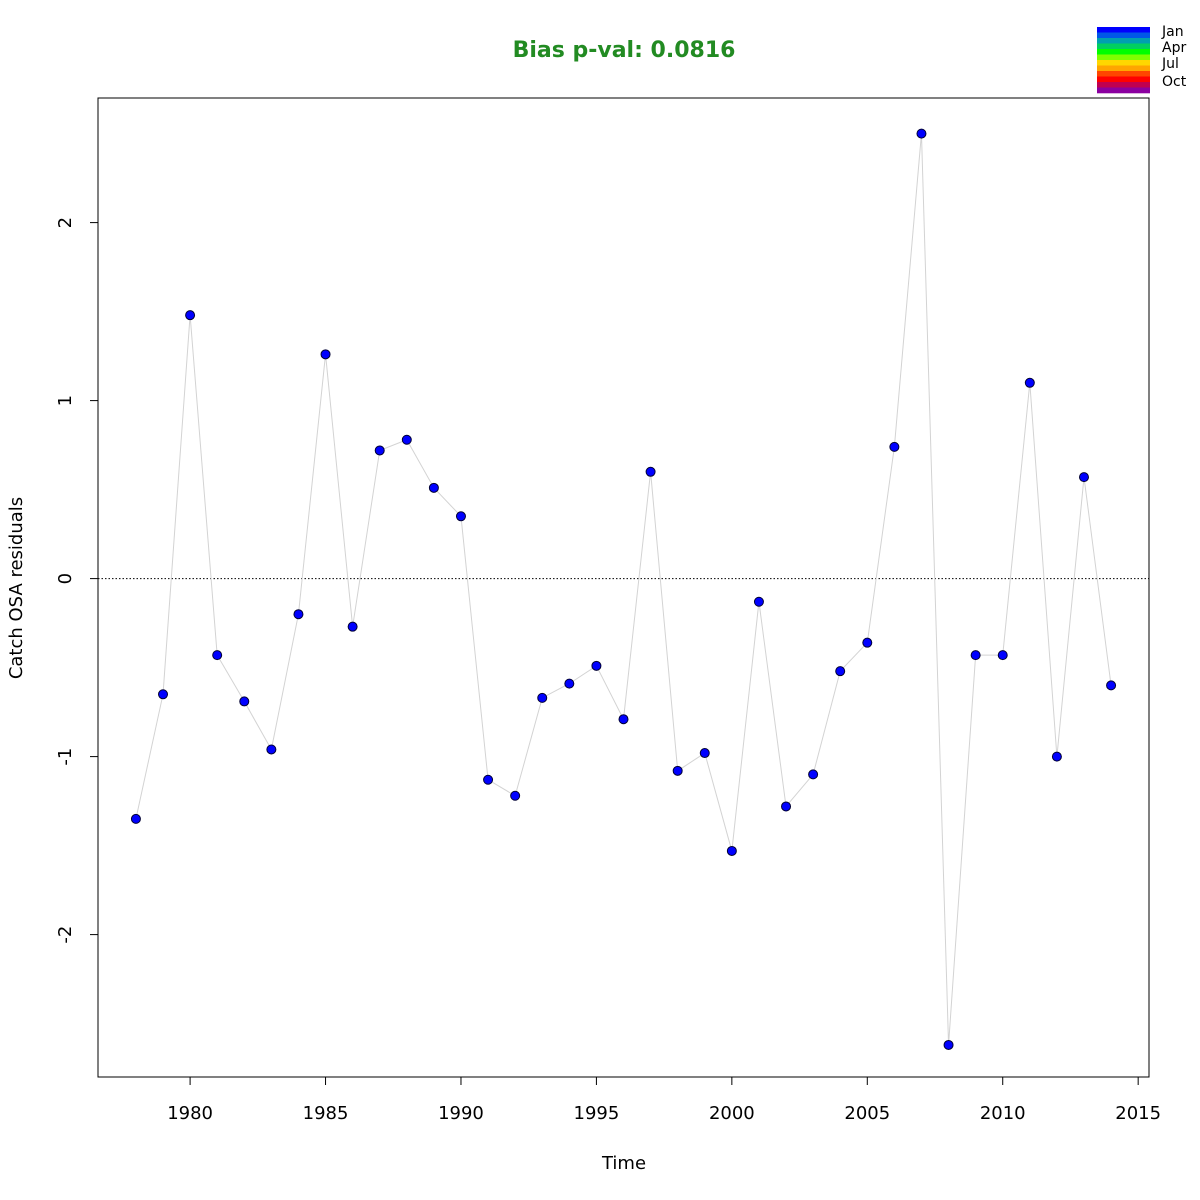 The width and height of the screenshot is (1200, 1200). Describe the element at coordinates (732, 1113) in the screenshot. I see `x-tick-label: 2000` at that location.